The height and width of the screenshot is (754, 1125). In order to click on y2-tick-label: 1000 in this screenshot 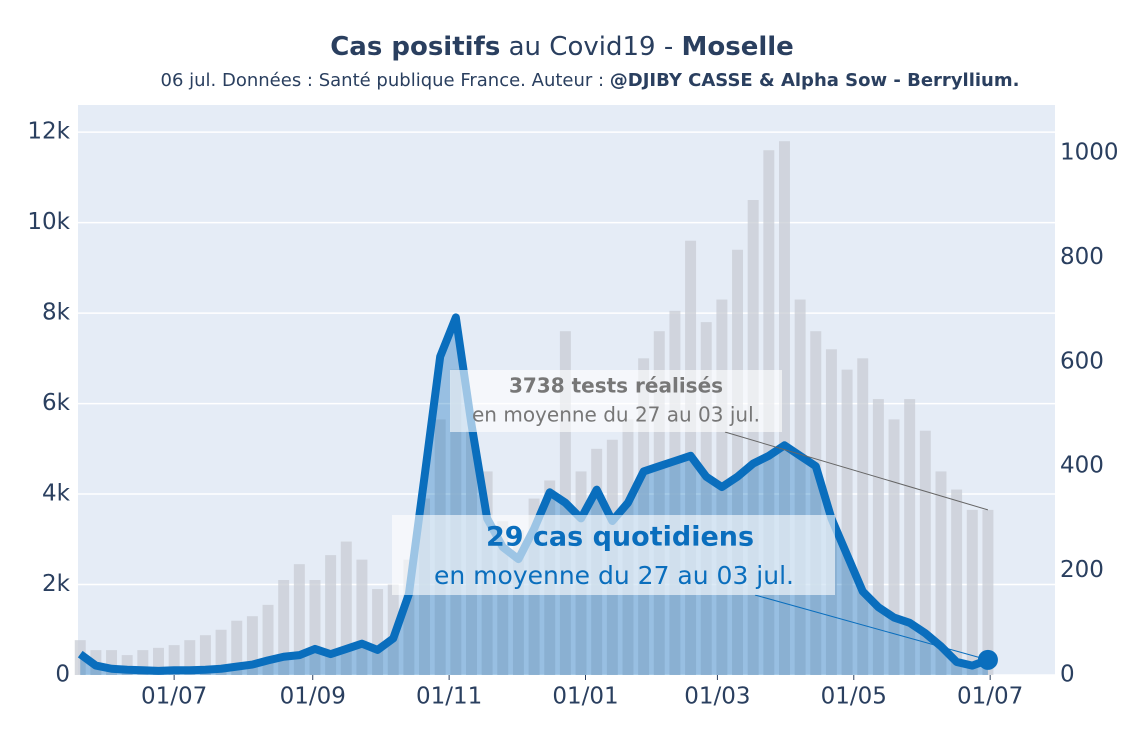, I will do `click(1089, 153)`.